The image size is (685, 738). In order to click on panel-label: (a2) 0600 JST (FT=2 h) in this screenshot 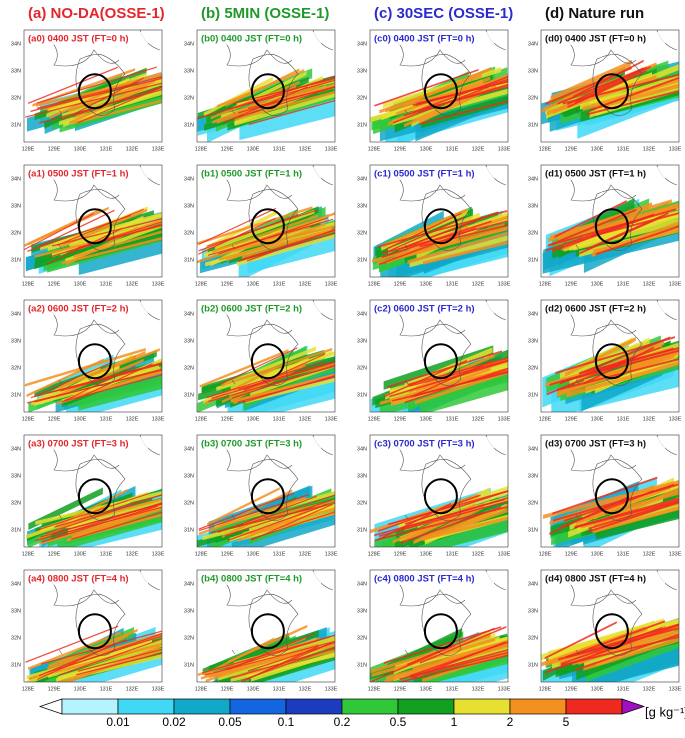, I will do `click(78, 309)`.